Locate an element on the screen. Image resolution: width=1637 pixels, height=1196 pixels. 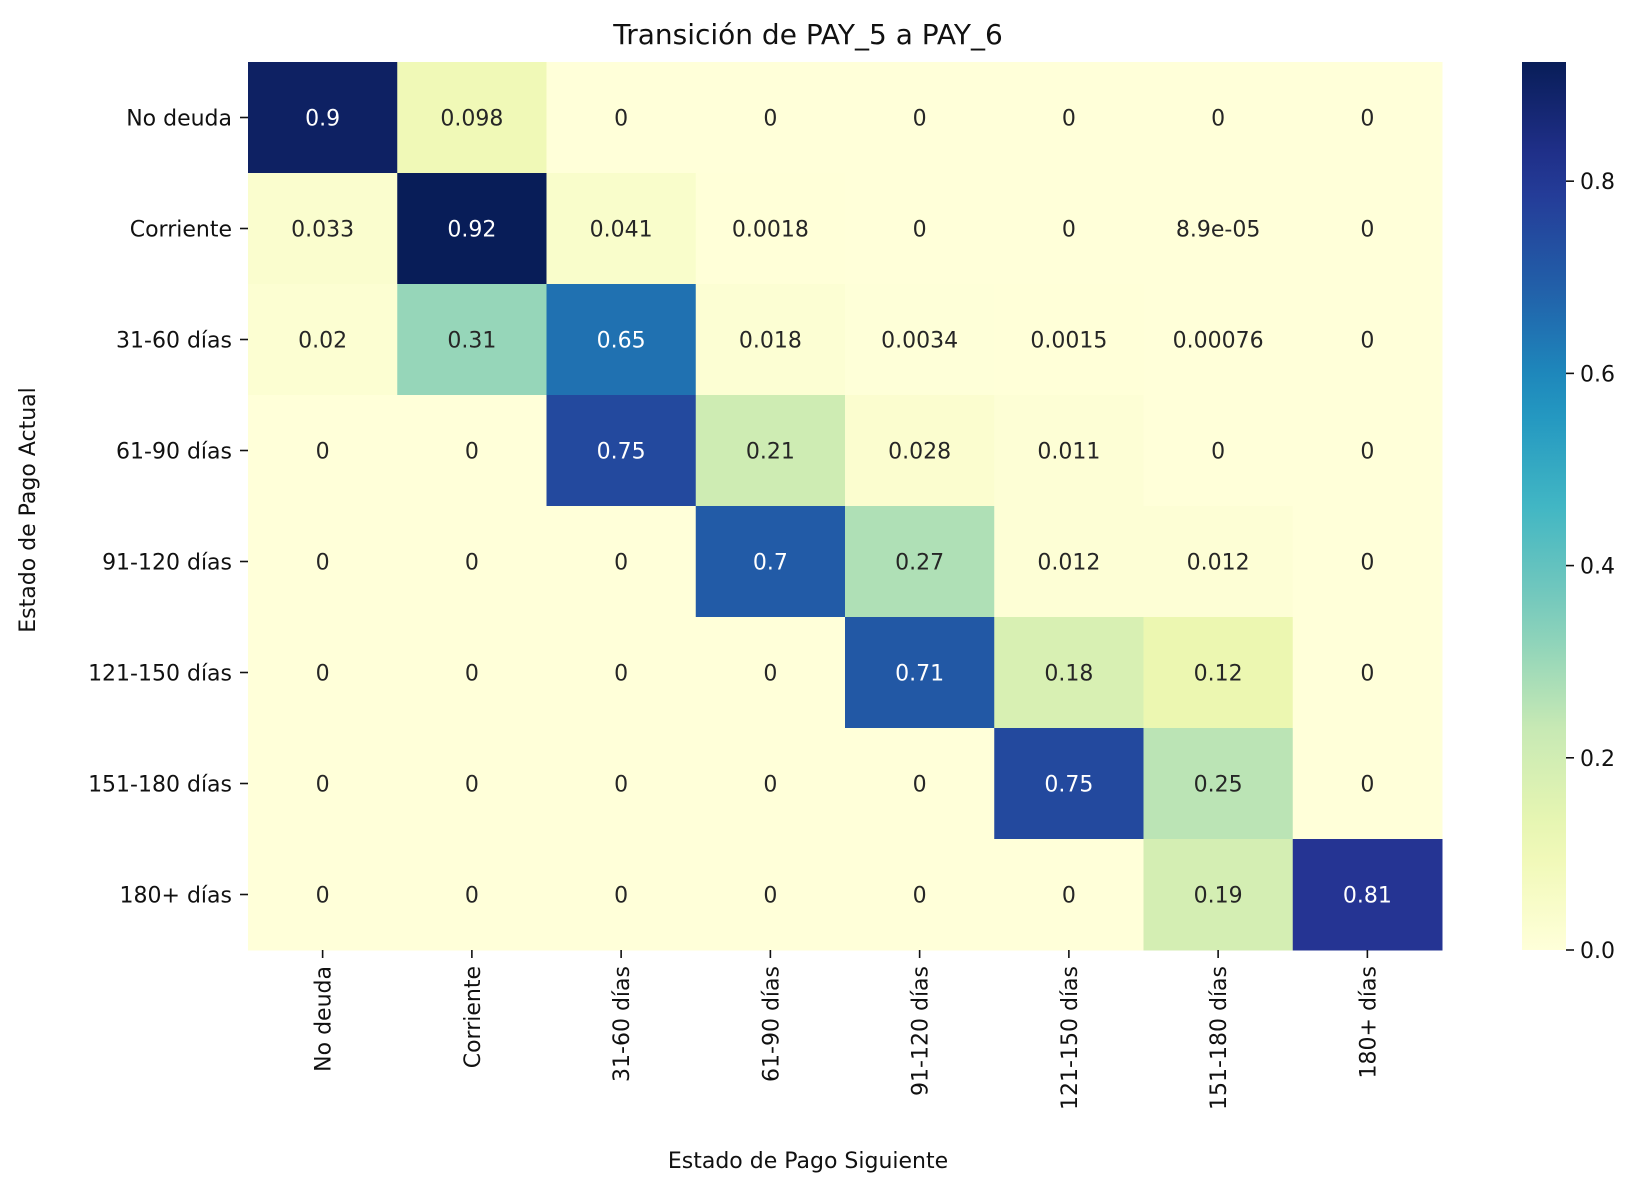
heatmap-cell-label: 0.9 is located at coordinates (322, 119).